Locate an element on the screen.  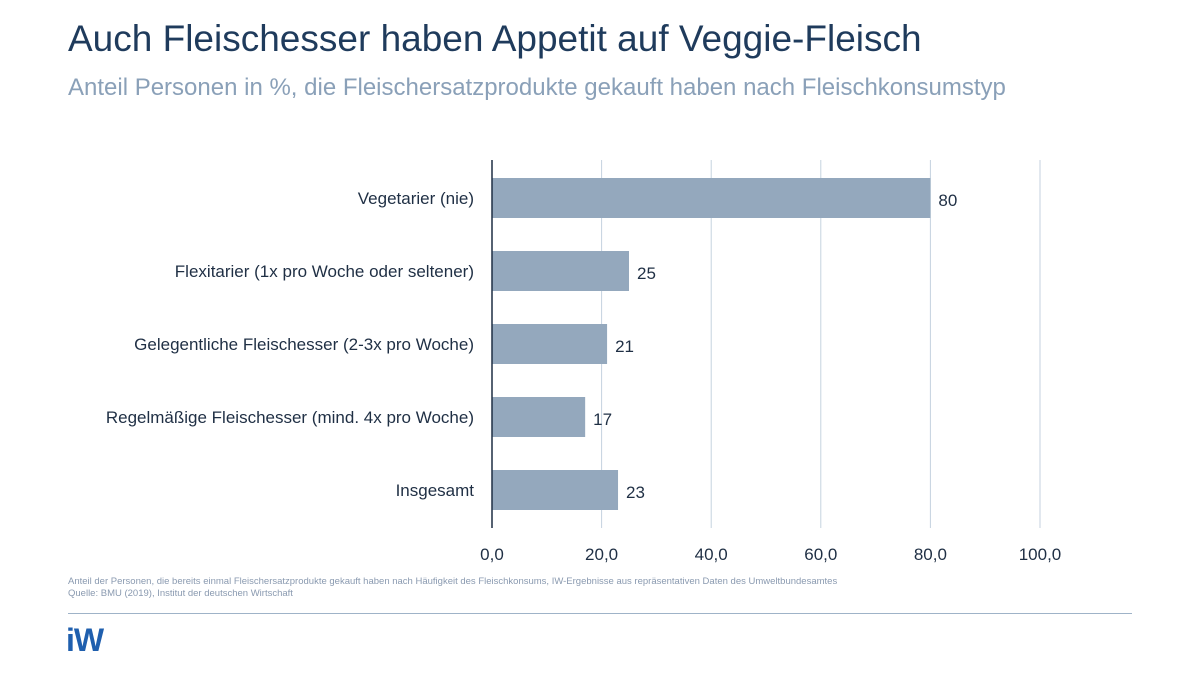
x-tick-label: 100,0 is located at coordinates (1040, 554).